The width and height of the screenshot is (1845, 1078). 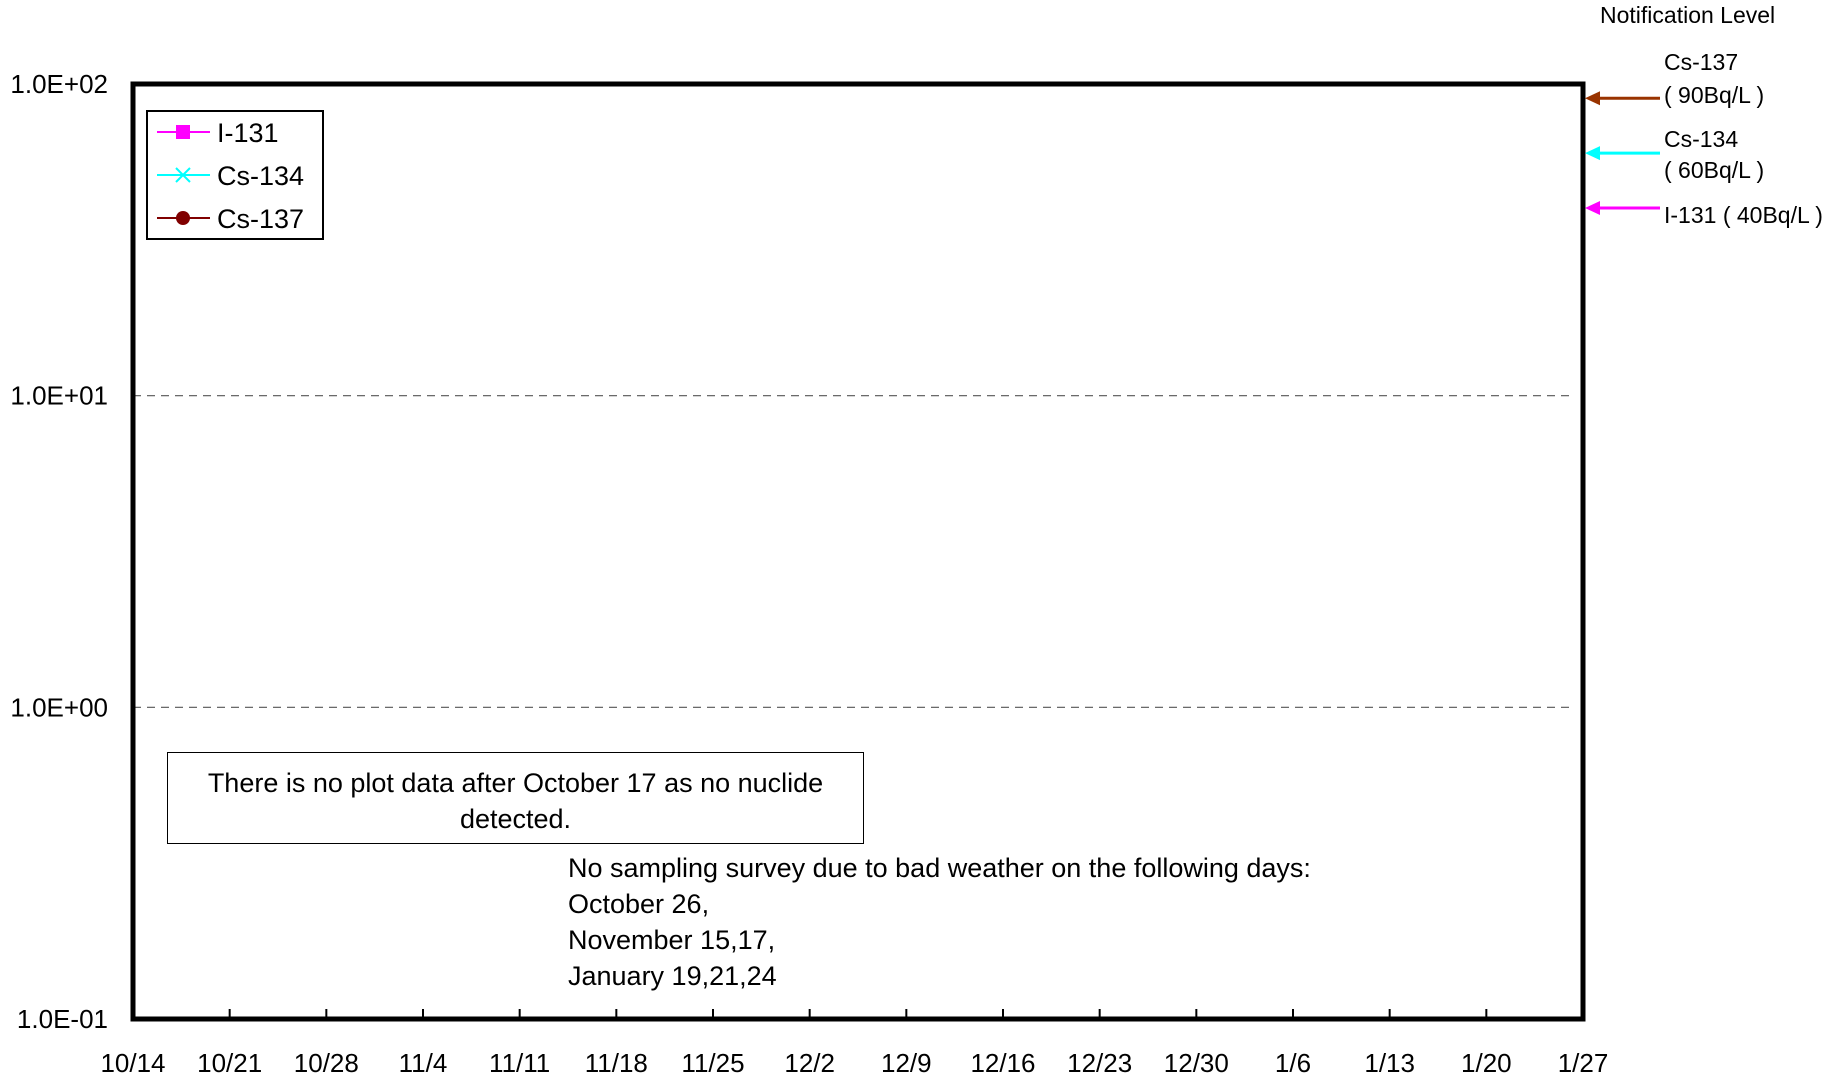 What do you see at coordinates (1688, 15) in the screenshot?
I see `notification-level-title: Notification Level` at bounding box center [1688, 15].